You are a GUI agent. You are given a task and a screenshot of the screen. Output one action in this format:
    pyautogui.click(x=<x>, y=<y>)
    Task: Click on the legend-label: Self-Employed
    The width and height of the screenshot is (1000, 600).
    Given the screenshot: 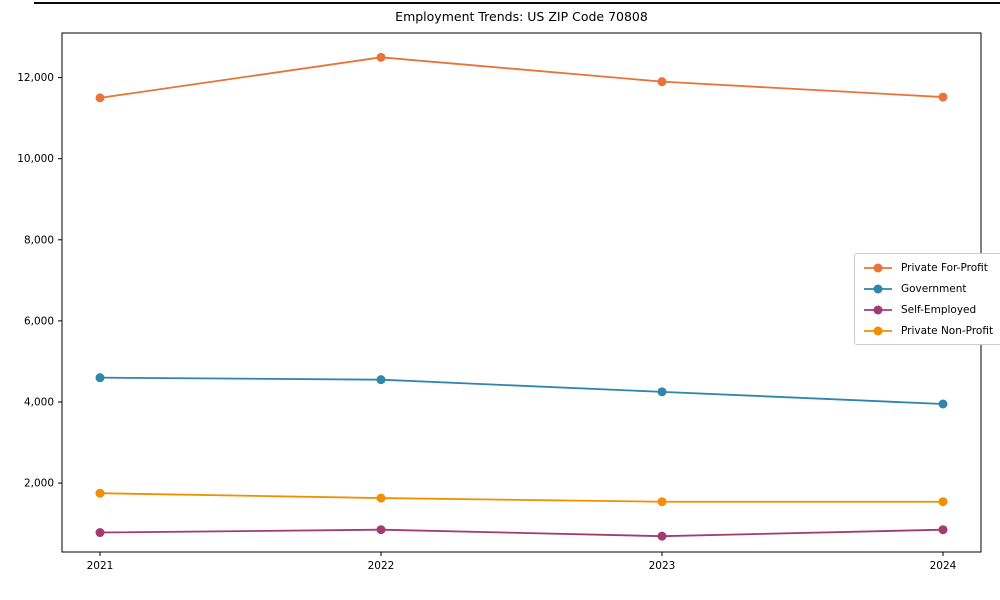 What is the action you would take?
    pyautogui.click(x=939, y=309)
    